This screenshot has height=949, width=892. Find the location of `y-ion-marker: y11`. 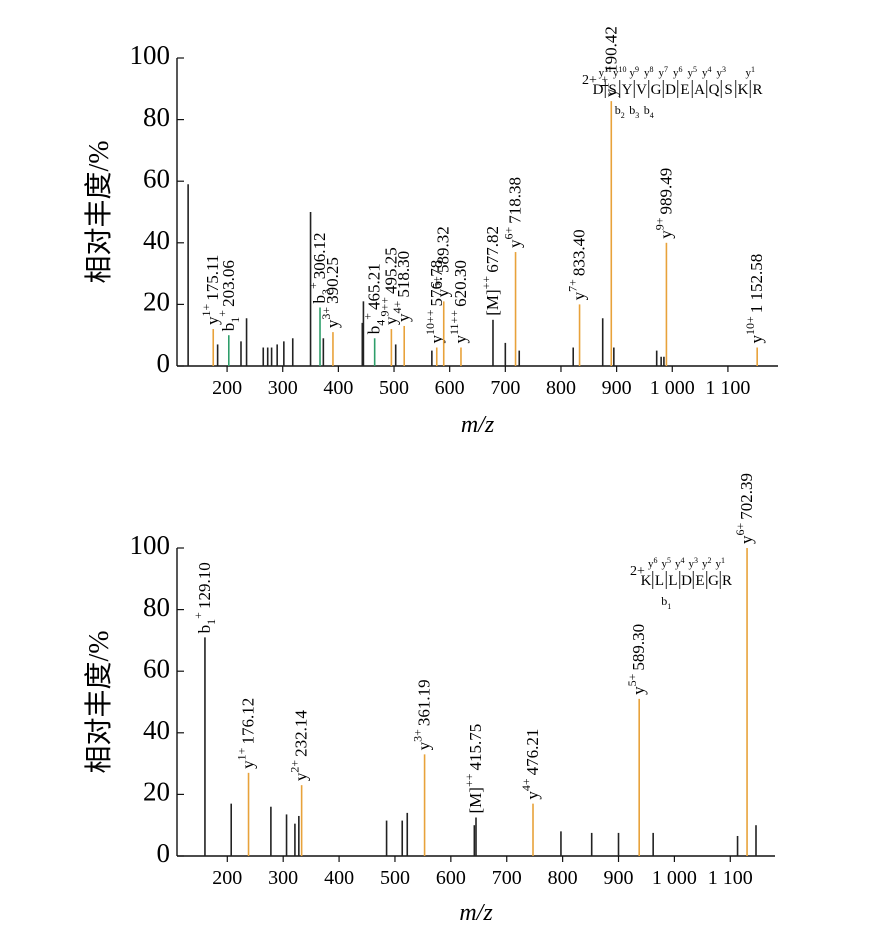

y-ion-marker: y11 is located at coordinates (605, 72).